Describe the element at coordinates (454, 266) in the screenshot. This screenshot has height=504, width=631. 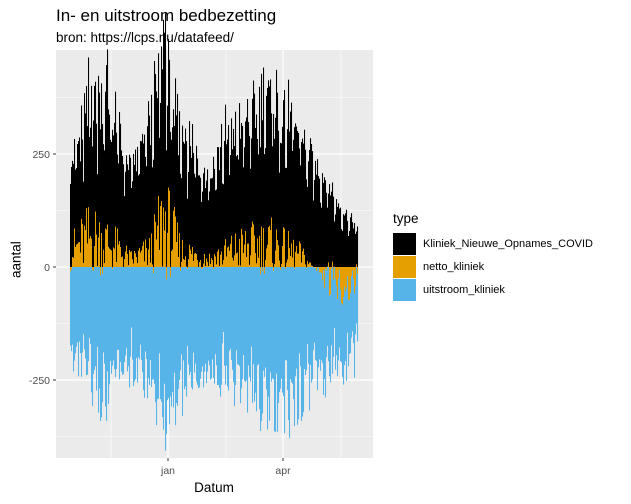
I see `legend-label: netto_kliniek` at that location.